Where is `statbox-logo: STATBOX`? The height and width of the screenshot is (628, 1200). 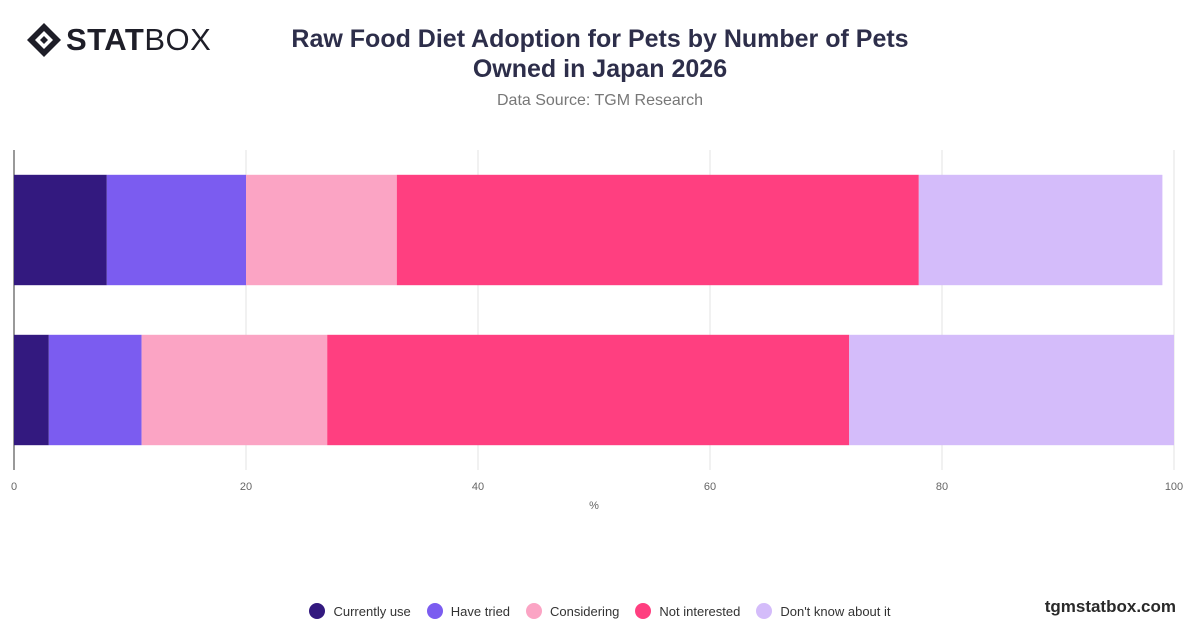
statbox-logo: STATBOX is located at coordinates (118, 40).